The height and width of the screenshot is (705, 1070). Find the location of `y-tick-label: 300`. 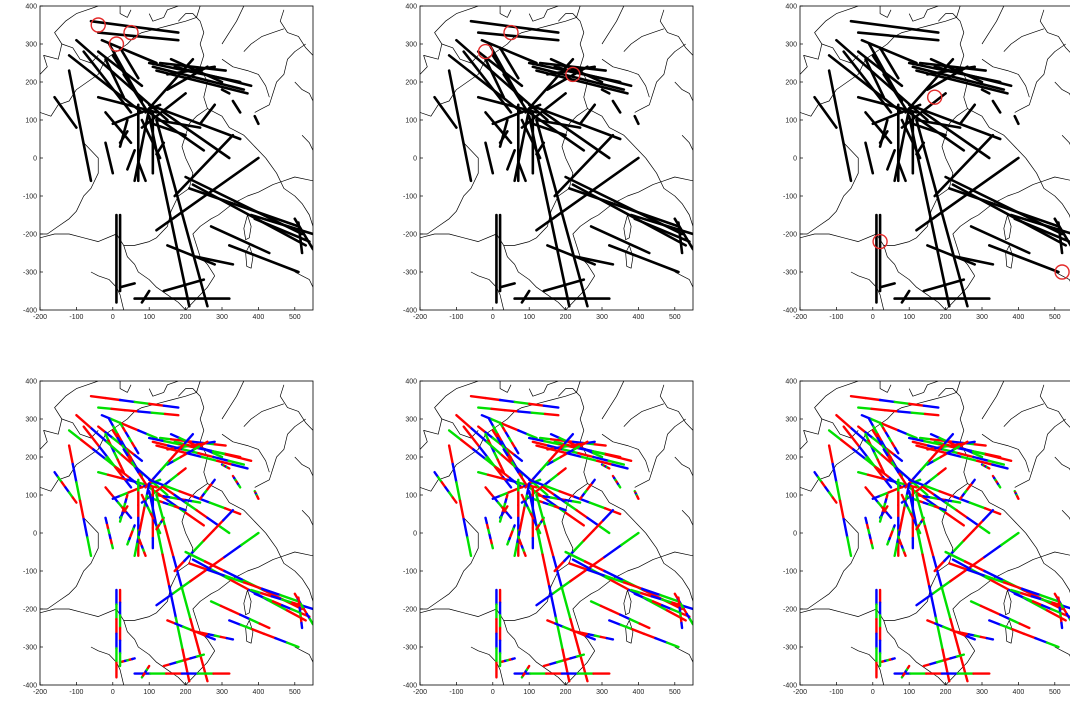

y-tick-label: 300 is located at coordinates (411, 45).